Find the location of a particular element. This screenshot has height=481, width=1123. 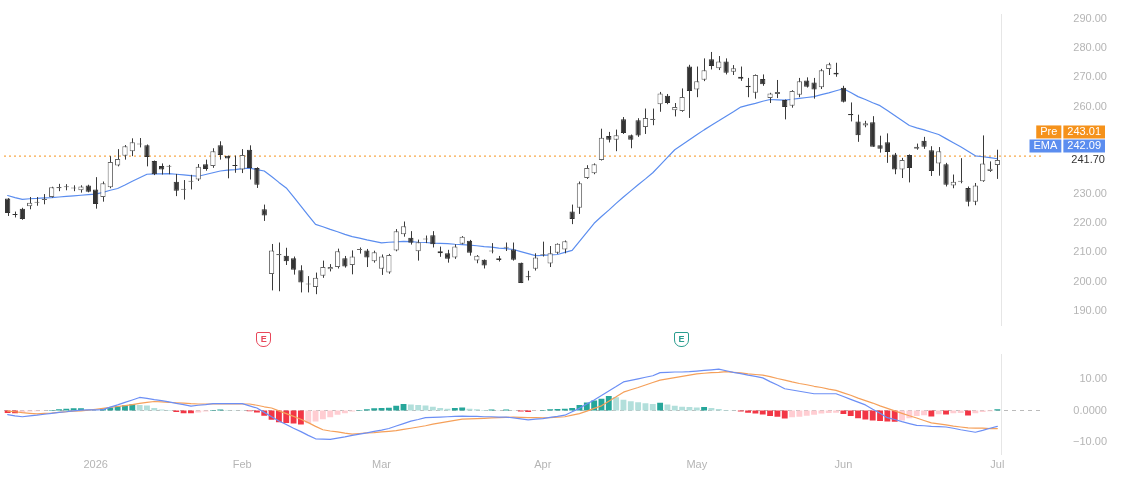

x-tick-label: 2026 is located at coordinates (95, 463).